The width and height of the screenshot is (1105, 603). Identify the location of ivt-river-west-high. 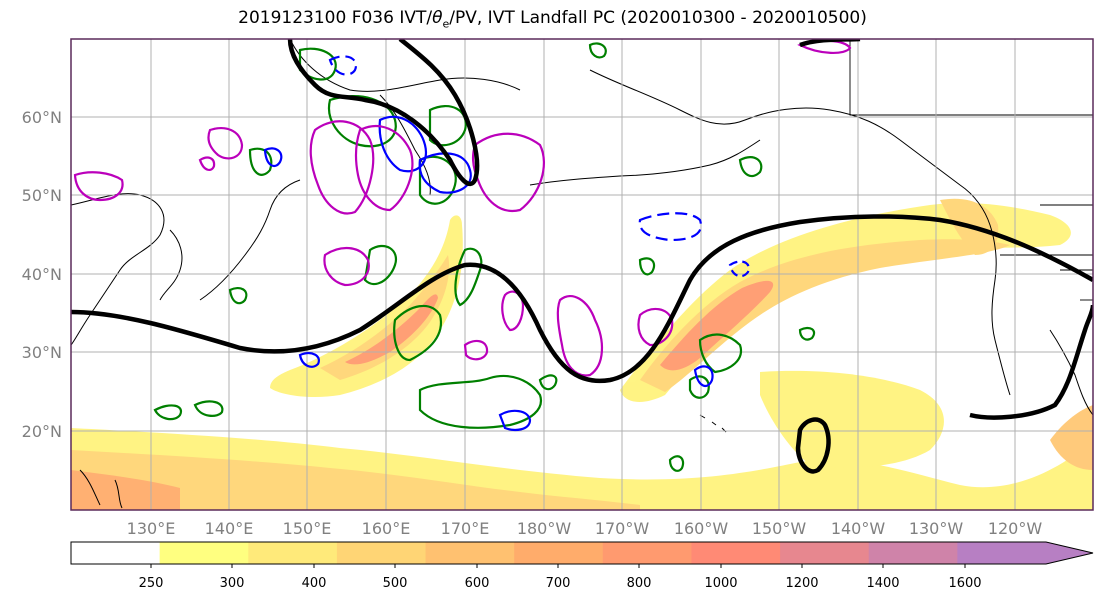
(391, 329).